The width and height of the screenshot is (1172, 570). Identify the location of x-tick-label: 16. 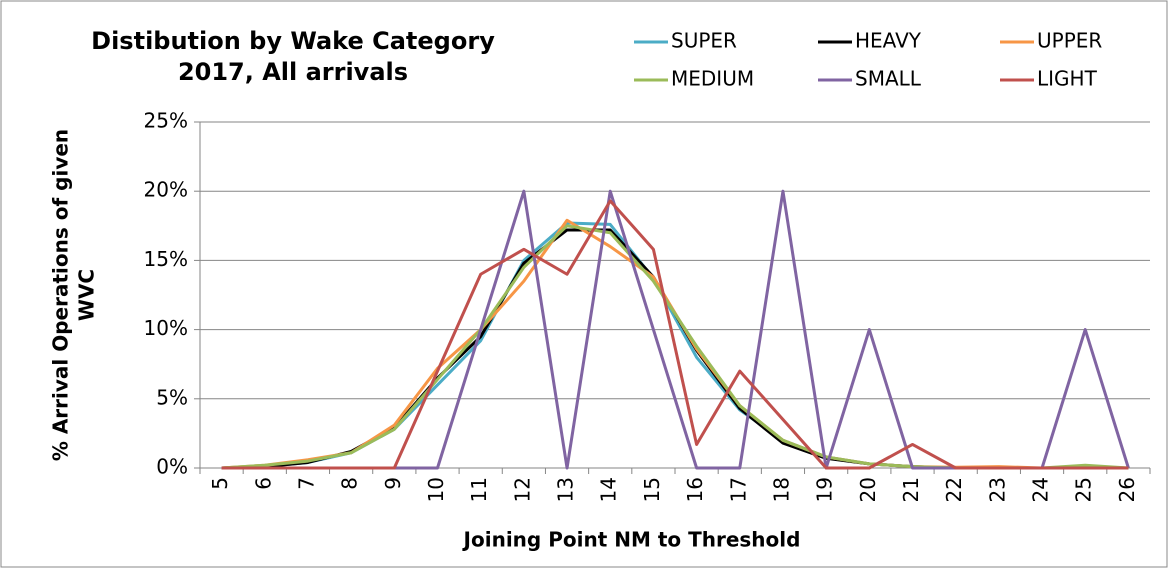
(695, 489).